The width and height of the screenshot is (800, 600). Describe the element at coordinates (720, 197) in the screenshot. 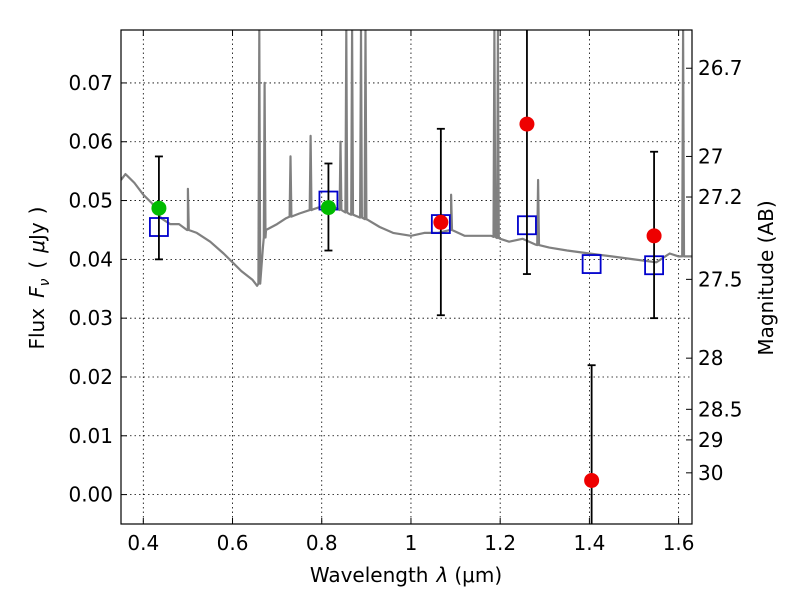

I see `mag-tick-label: 27.2` at that location.